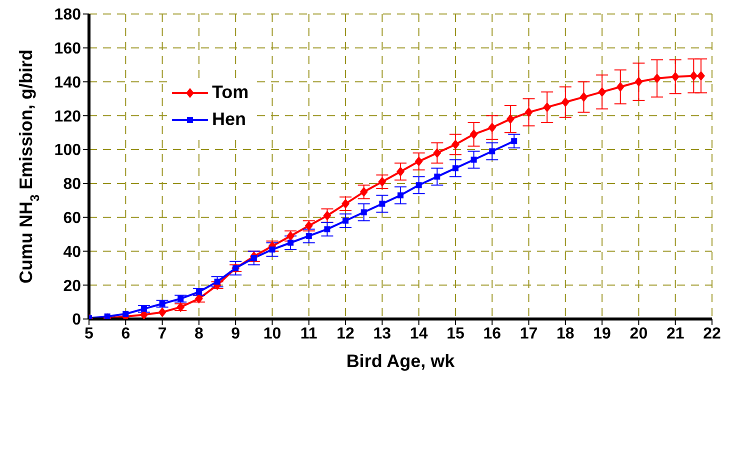 This screenshot has height=451, width=732. Describe the element at coordinates (89, 333) in the screenshot. I see `x-tick-label: 5` at that location.